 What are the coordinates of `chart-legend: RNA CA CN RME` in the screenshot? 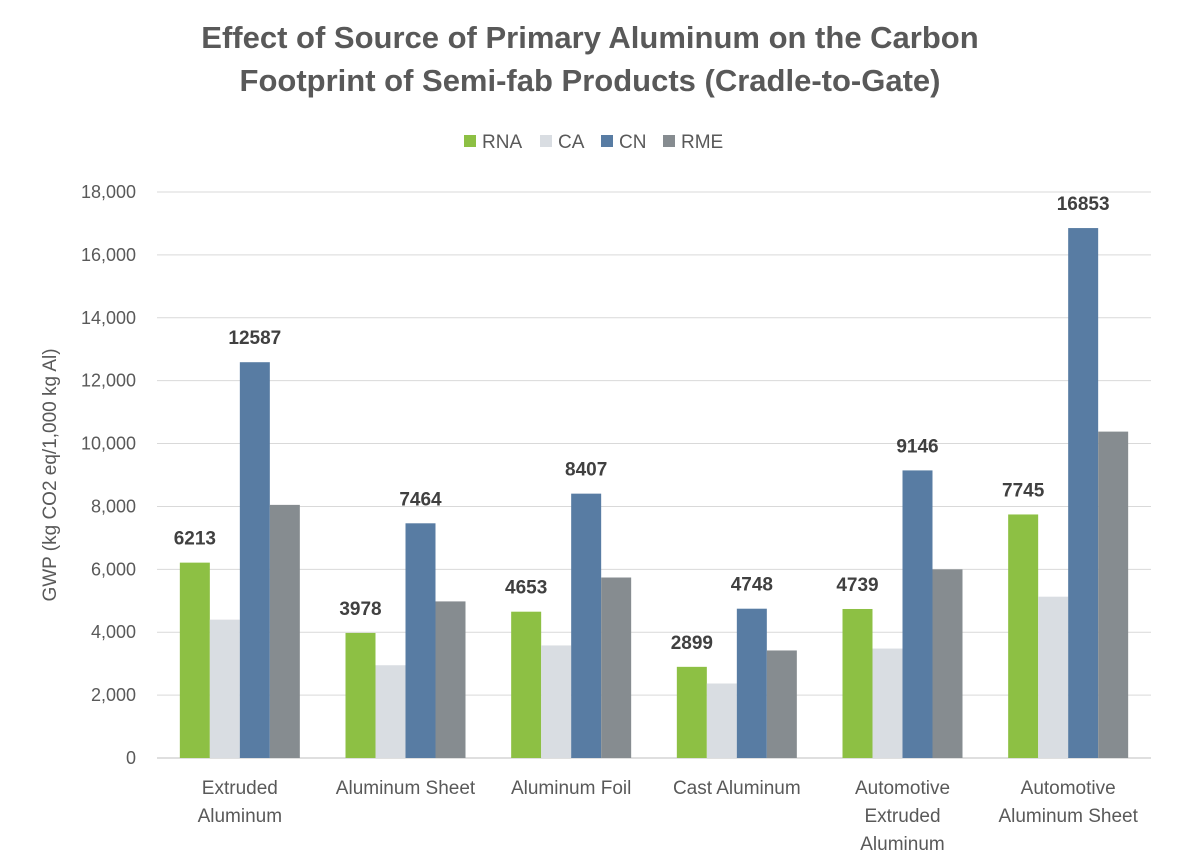 It's located at (593, 142).